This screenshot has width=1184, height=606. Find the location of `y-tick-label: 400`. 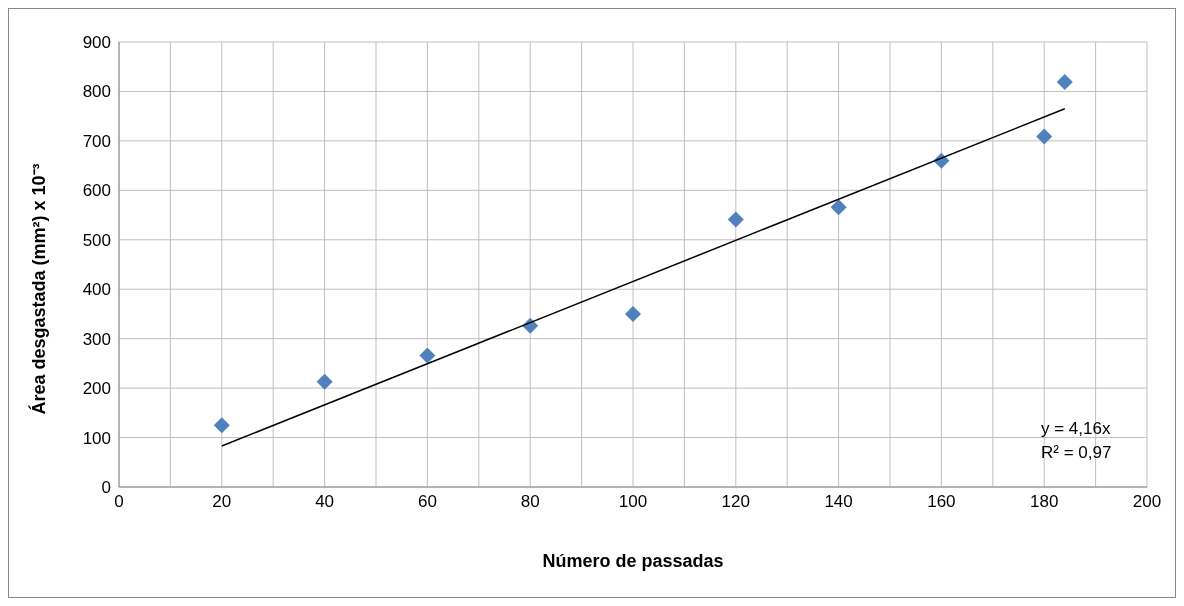

y-tick-label: 400 is located at coordinates (96, 290).